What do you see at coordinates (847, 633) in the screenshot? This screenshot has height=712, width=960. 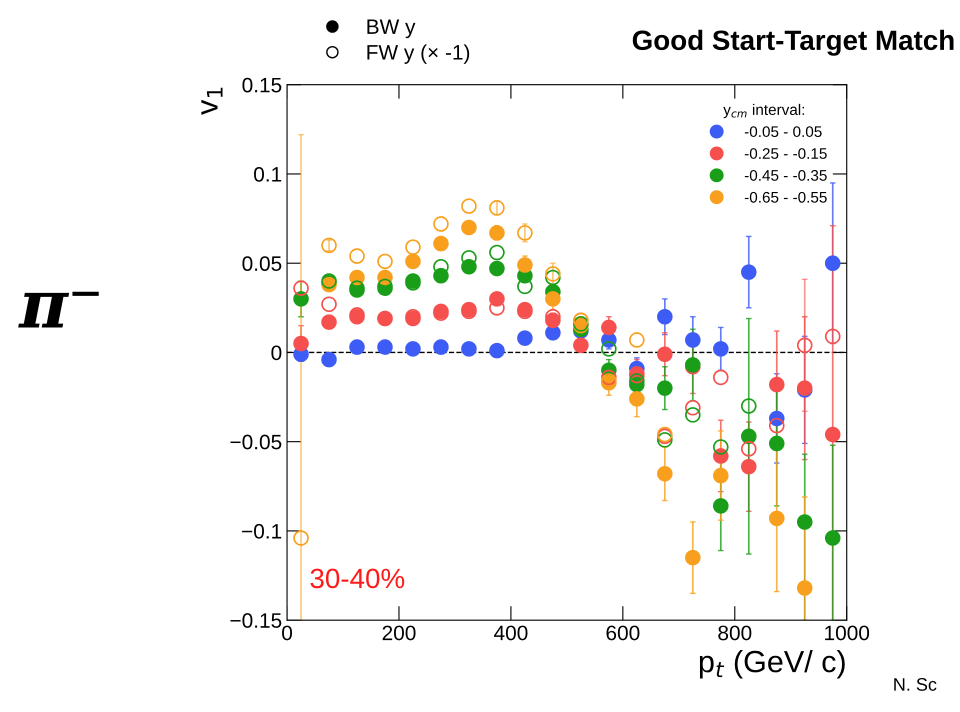 I see `x-tick-label: 1000` at bounding box center [847, 633].